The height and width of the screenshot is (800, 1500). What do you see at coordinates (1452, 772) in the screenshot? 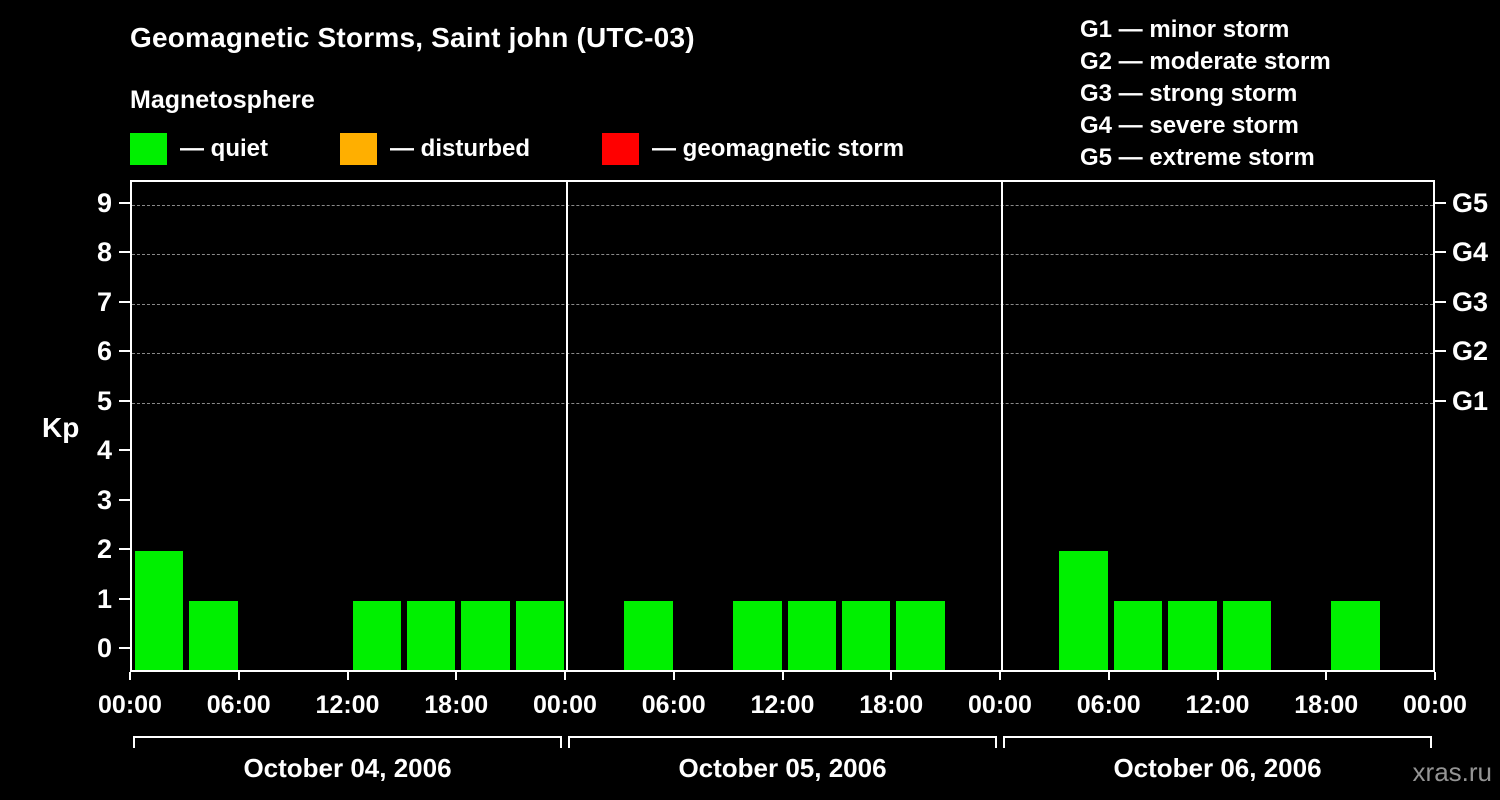
I see `watermark: xras.ru` at bounding box center [1452, 772].